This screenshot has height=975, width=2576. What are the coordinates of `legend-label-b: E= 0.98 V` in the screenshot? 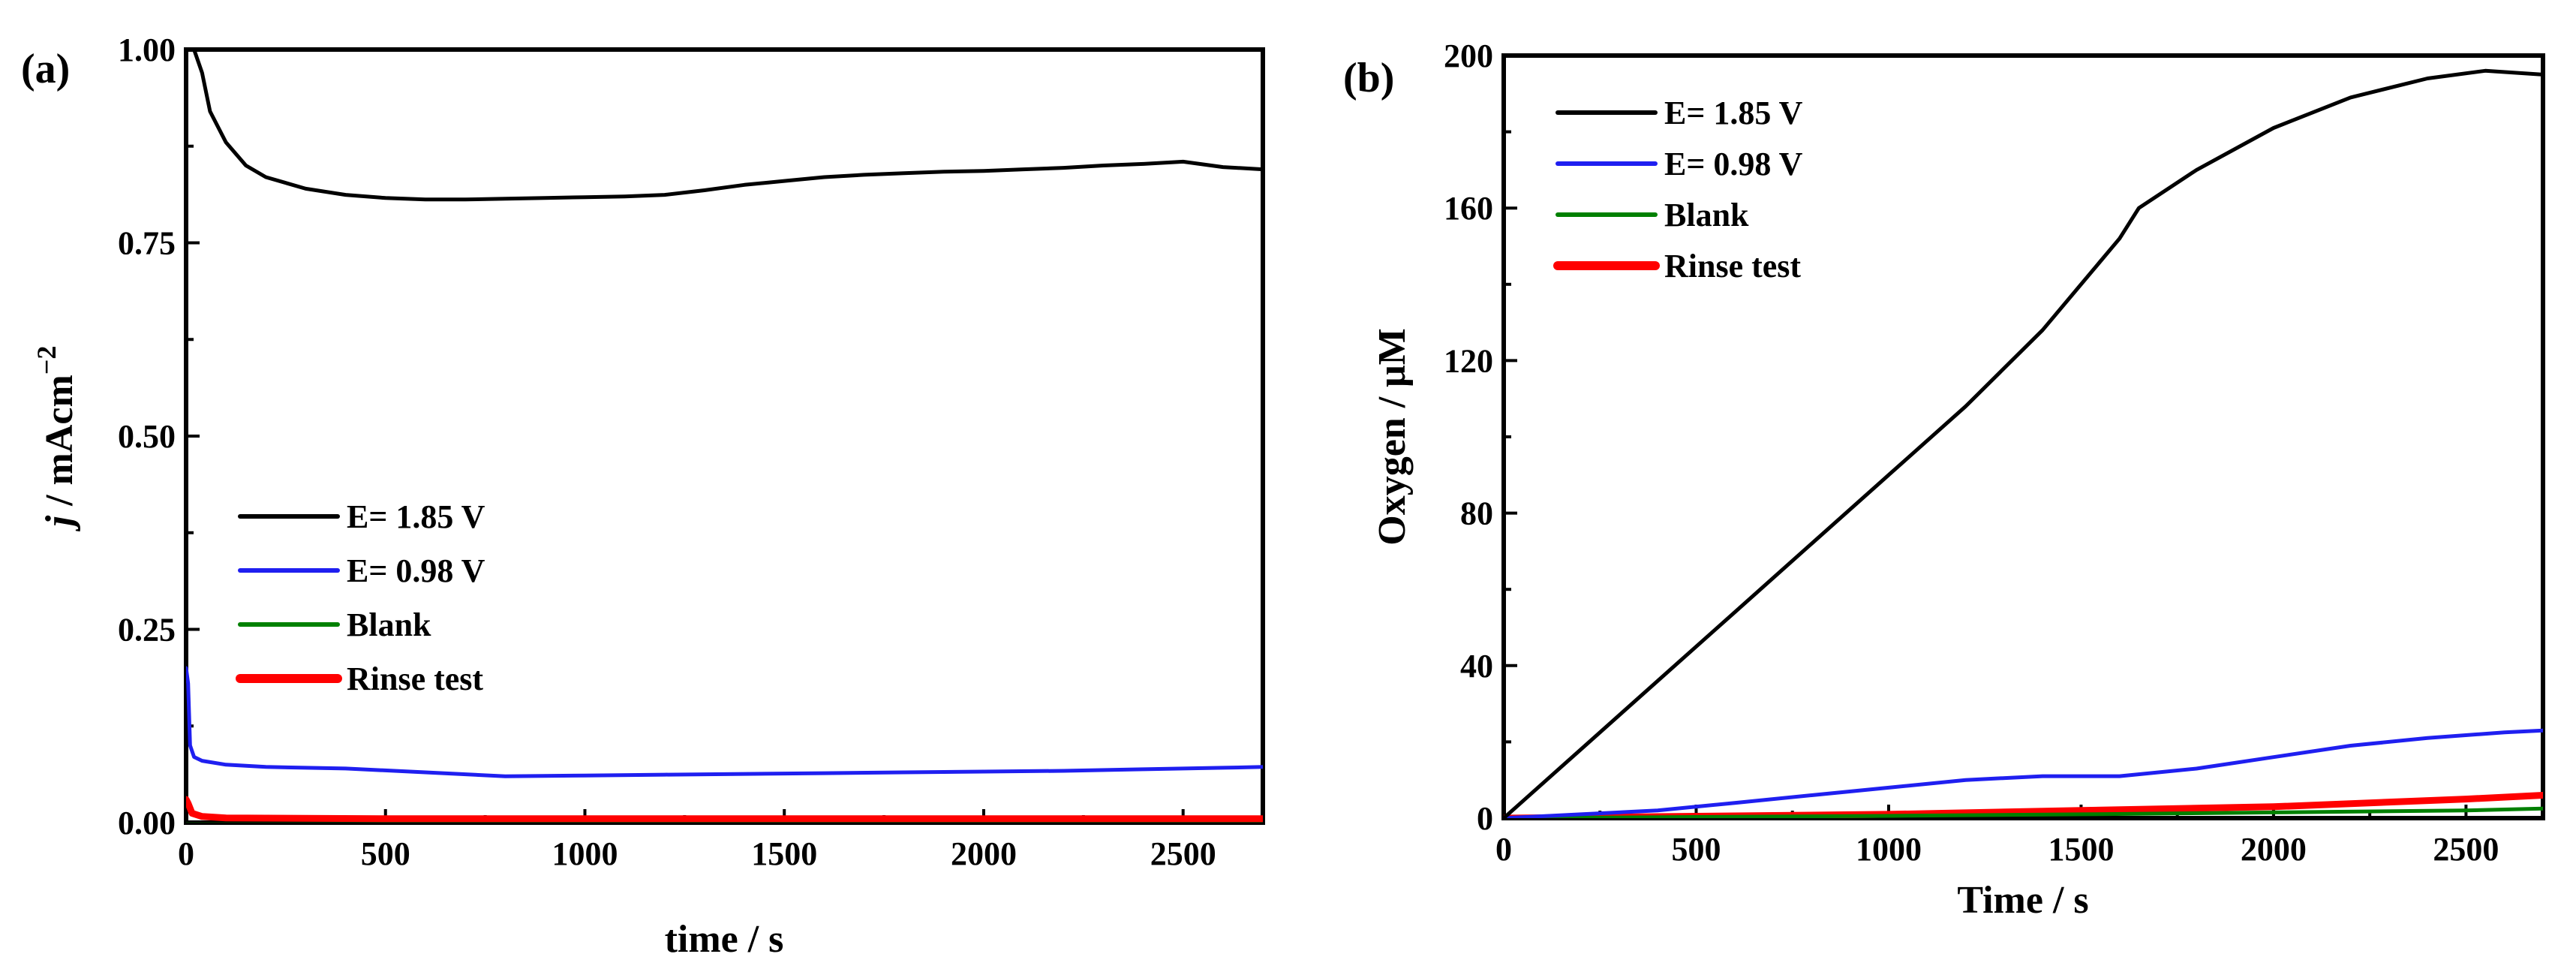 It's located at (1733, 164).